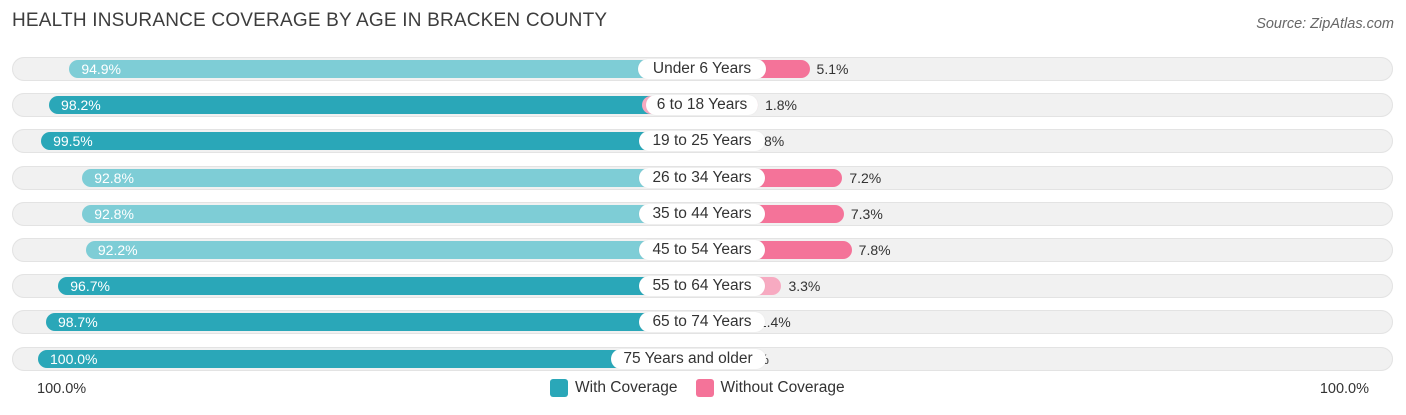 Image resolution: width=1406 pixels, height=415 pixels. I want to click on category-label: 35 to 44 Years, so click(702, 213).